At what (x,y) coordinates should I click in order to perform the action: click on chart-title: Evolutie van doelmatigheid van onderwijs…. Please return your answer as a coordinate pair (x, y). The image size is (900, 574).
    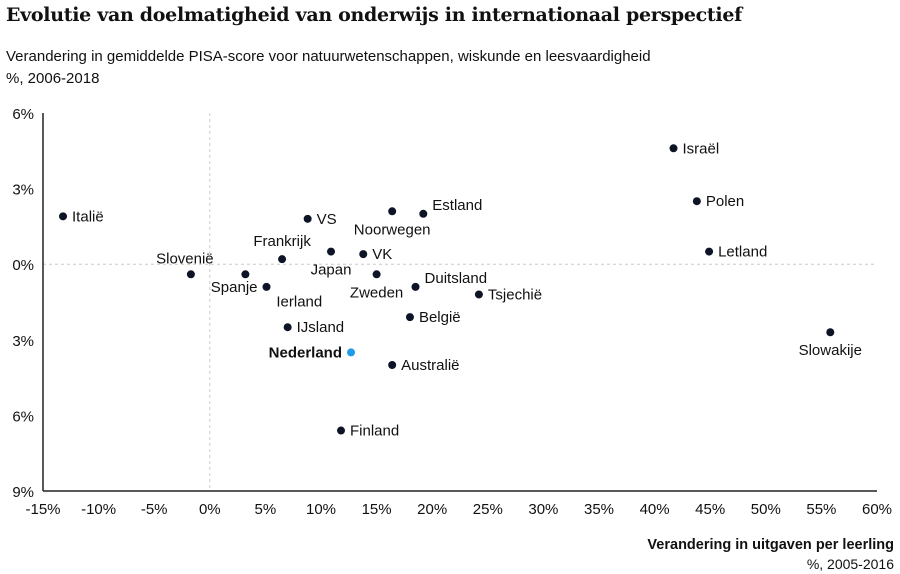
    Looking at the image, I should click on (374, 15).